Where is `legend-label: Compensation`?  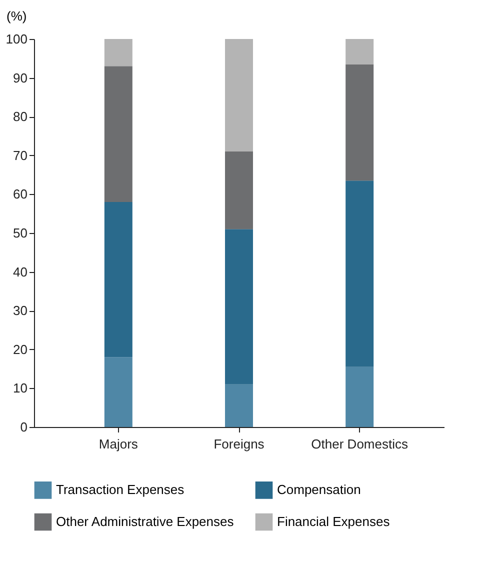 legend-label: Compensation is located at coordinates (319, 490).